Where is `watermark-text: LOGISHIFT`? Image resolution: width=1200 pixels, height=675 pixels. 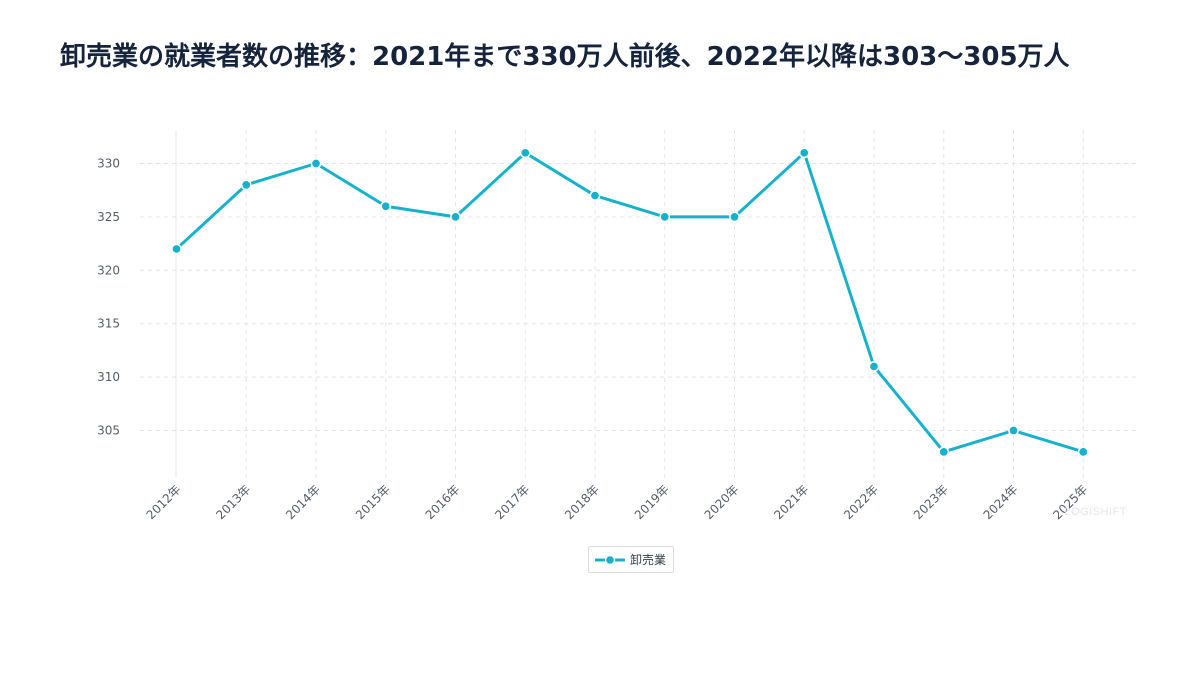
watermark-text: LOGISHIFT is located at coordinates (1095, 512).